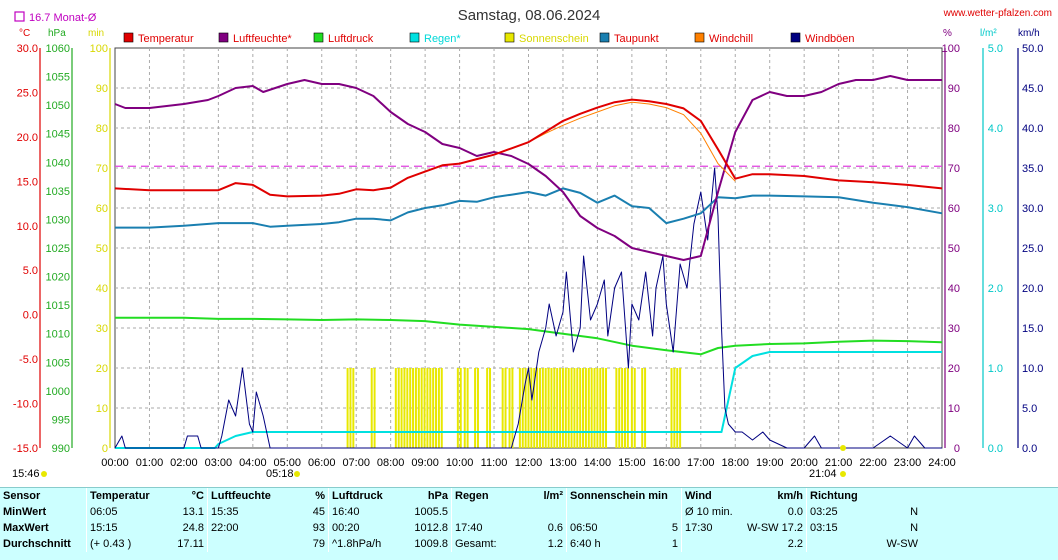 This screenshot has height=560, width=1058. Describe the element at coordinates (528, 400) in the screenshot. I see `series-line-regen` at that location.